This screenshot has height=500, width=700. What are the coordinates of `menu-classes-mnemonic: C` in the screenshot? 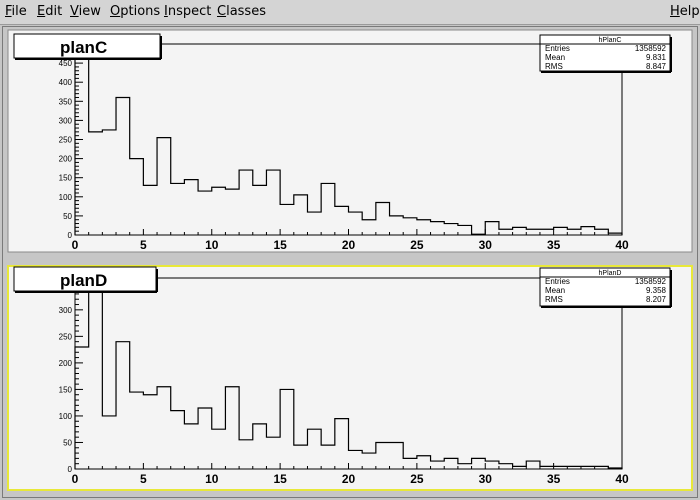 It's located at (222, 11).